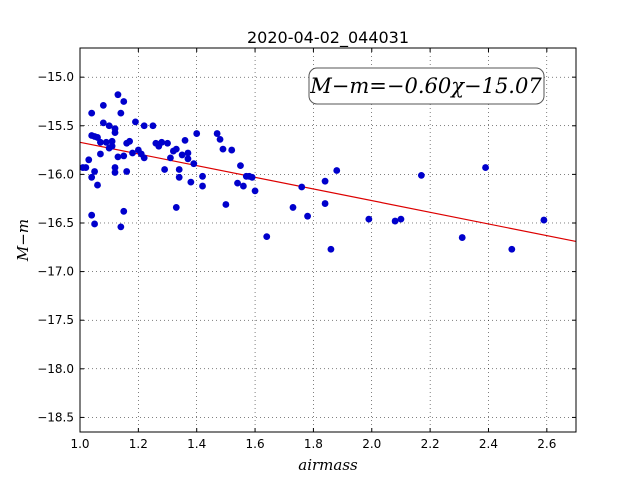 The height and width of the screenshot is (480, 640). I want to click on y-tick-label: −15.5, so click(55, 126).